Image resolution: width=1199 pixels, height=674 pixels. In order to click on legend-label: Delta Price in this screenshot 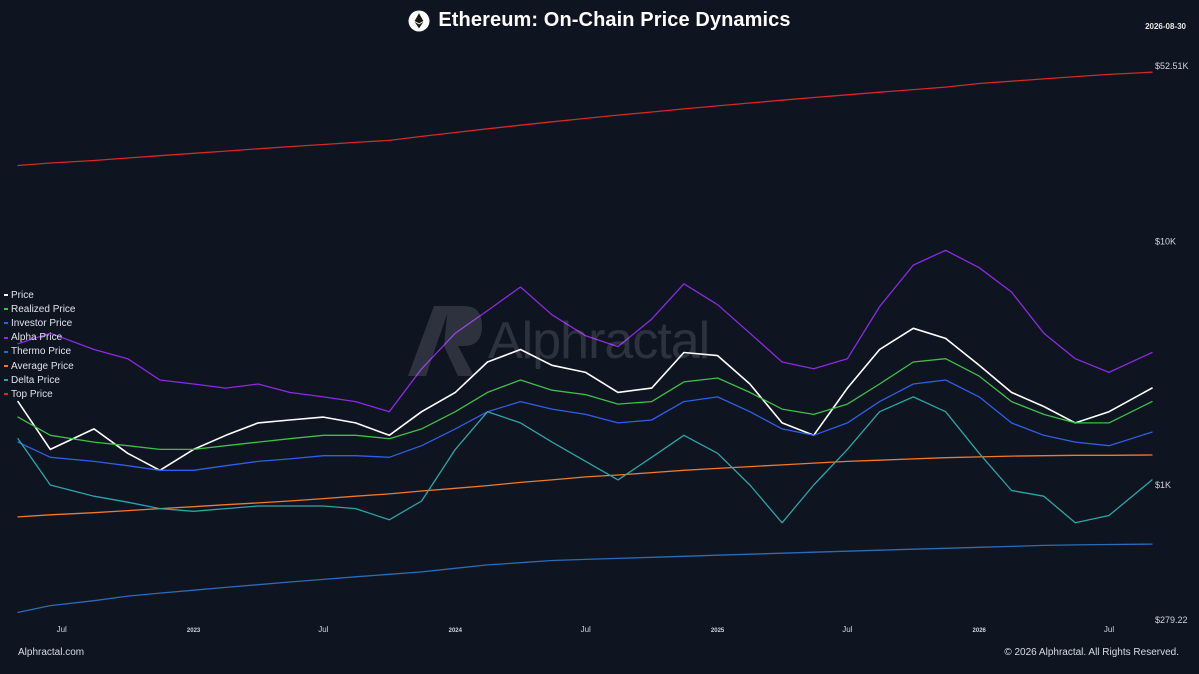, I will do `click(35, 380)`.